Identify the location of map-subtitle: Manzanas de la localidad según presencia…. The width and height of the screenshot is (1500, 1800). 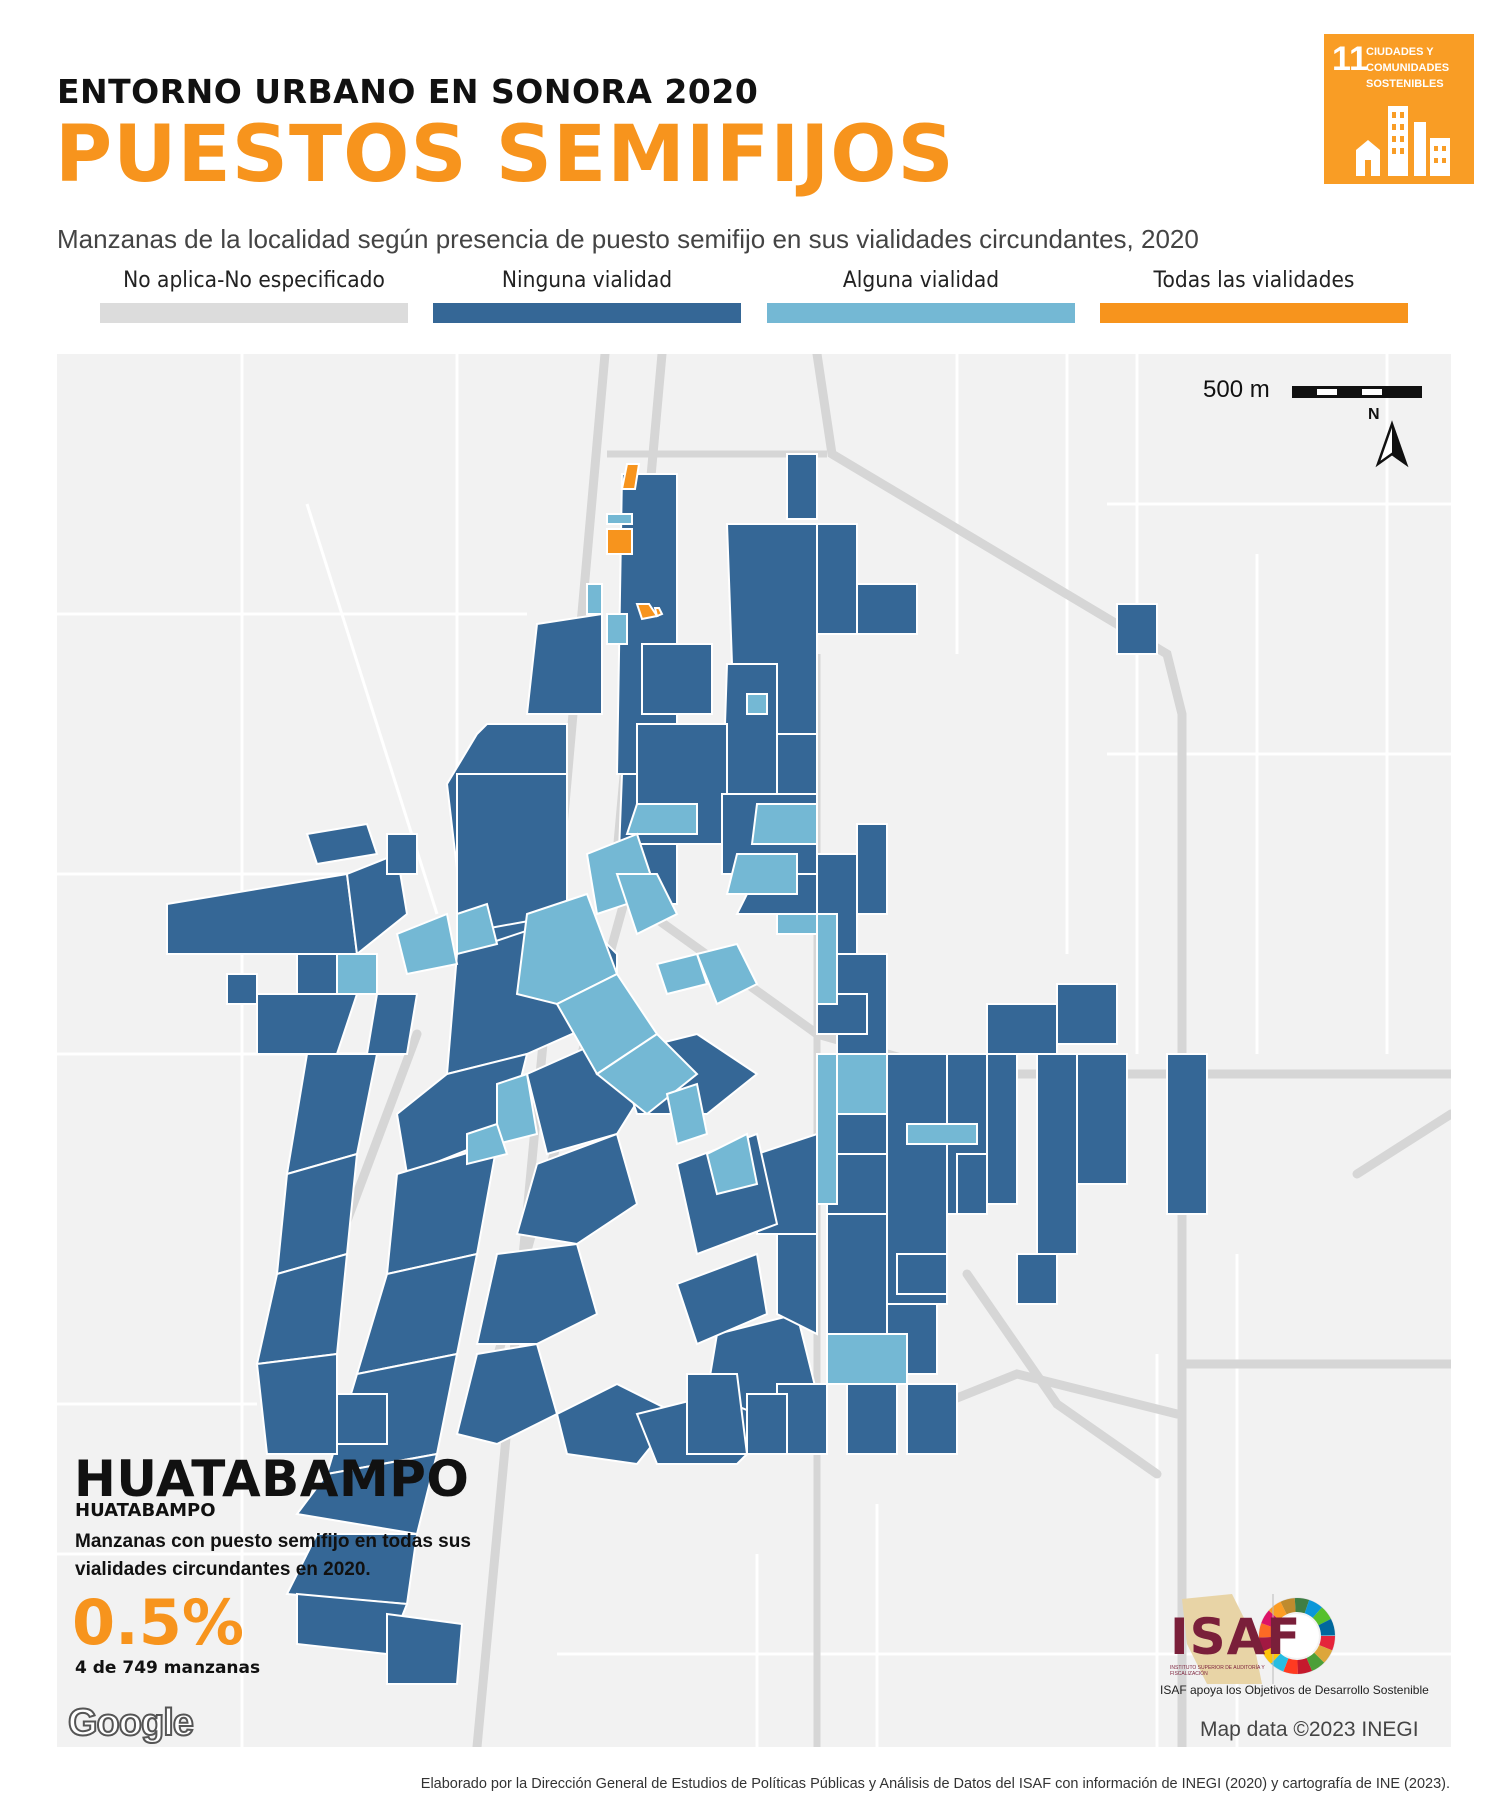
(628, 239).